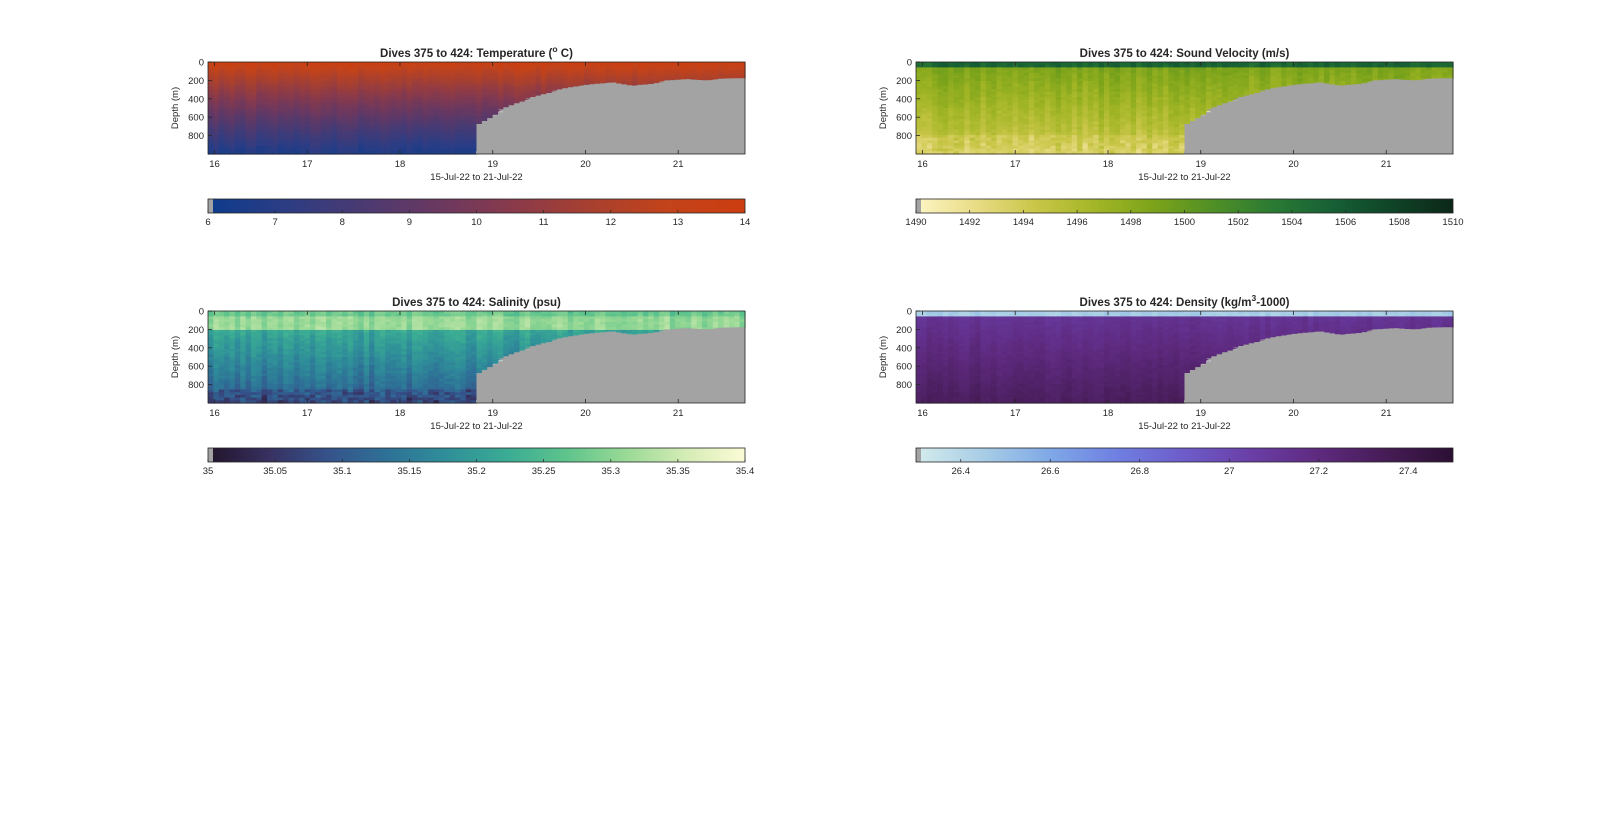 This screenshot has width=1600, height=830. Describe the element at coordinates (1291, 222) in the screenshot. I see `colorbar-tick-label: 1504` at that location.